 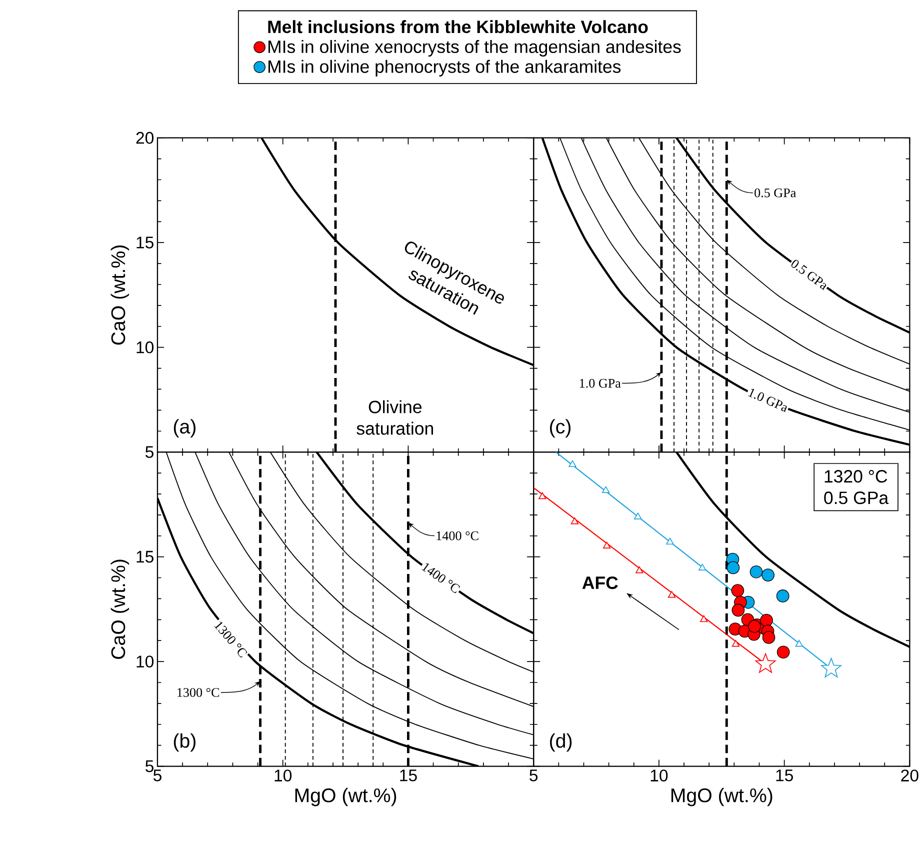 What do you see at coordinates (145, 138) in the screenshot?
I see `y-tick-label: 20` at bounding box center [145, 138].